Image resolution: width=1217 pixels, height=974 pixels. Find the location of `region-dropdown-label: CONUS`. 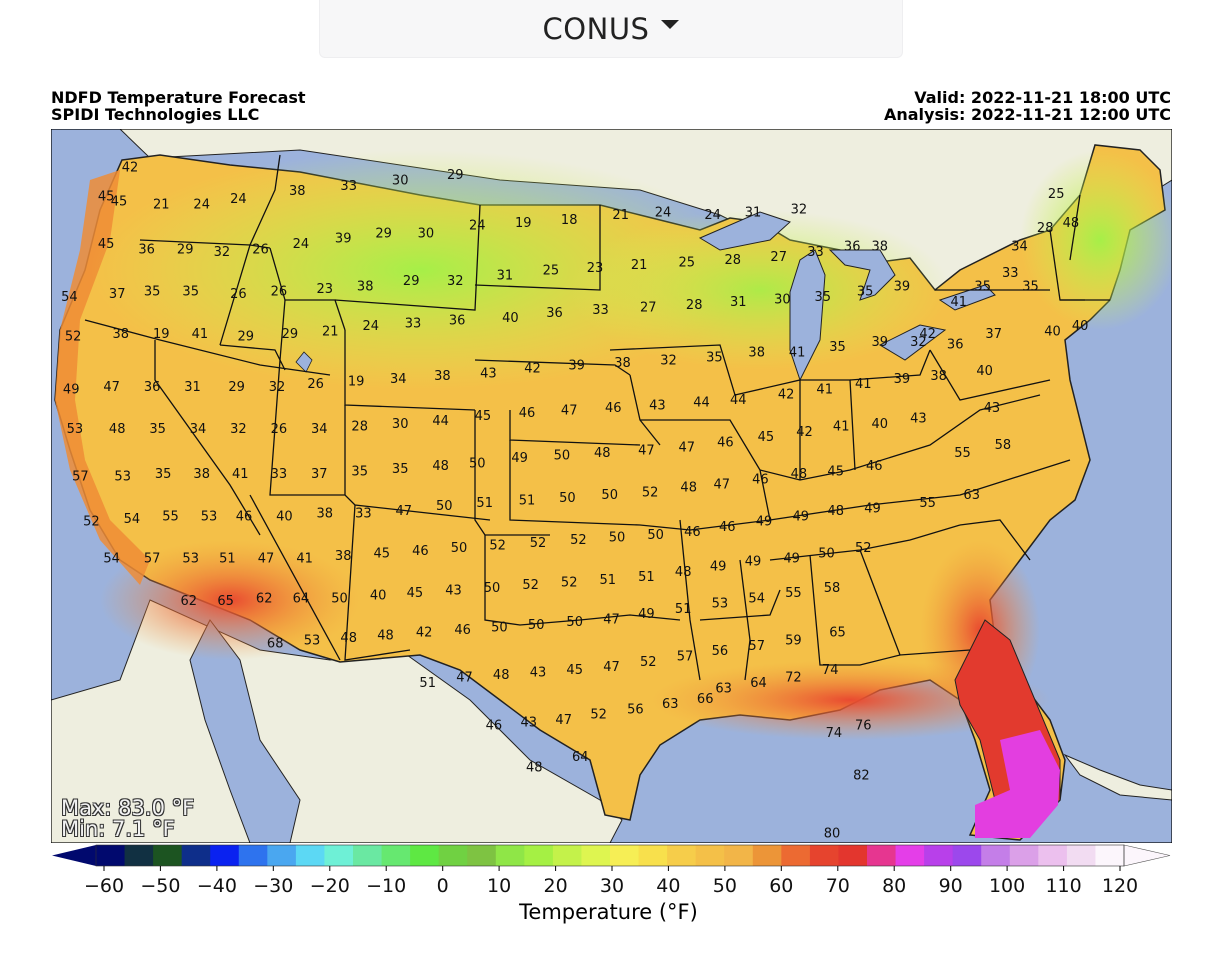

region-dropdown-label: CONUS is located at coordinates (596, 28).